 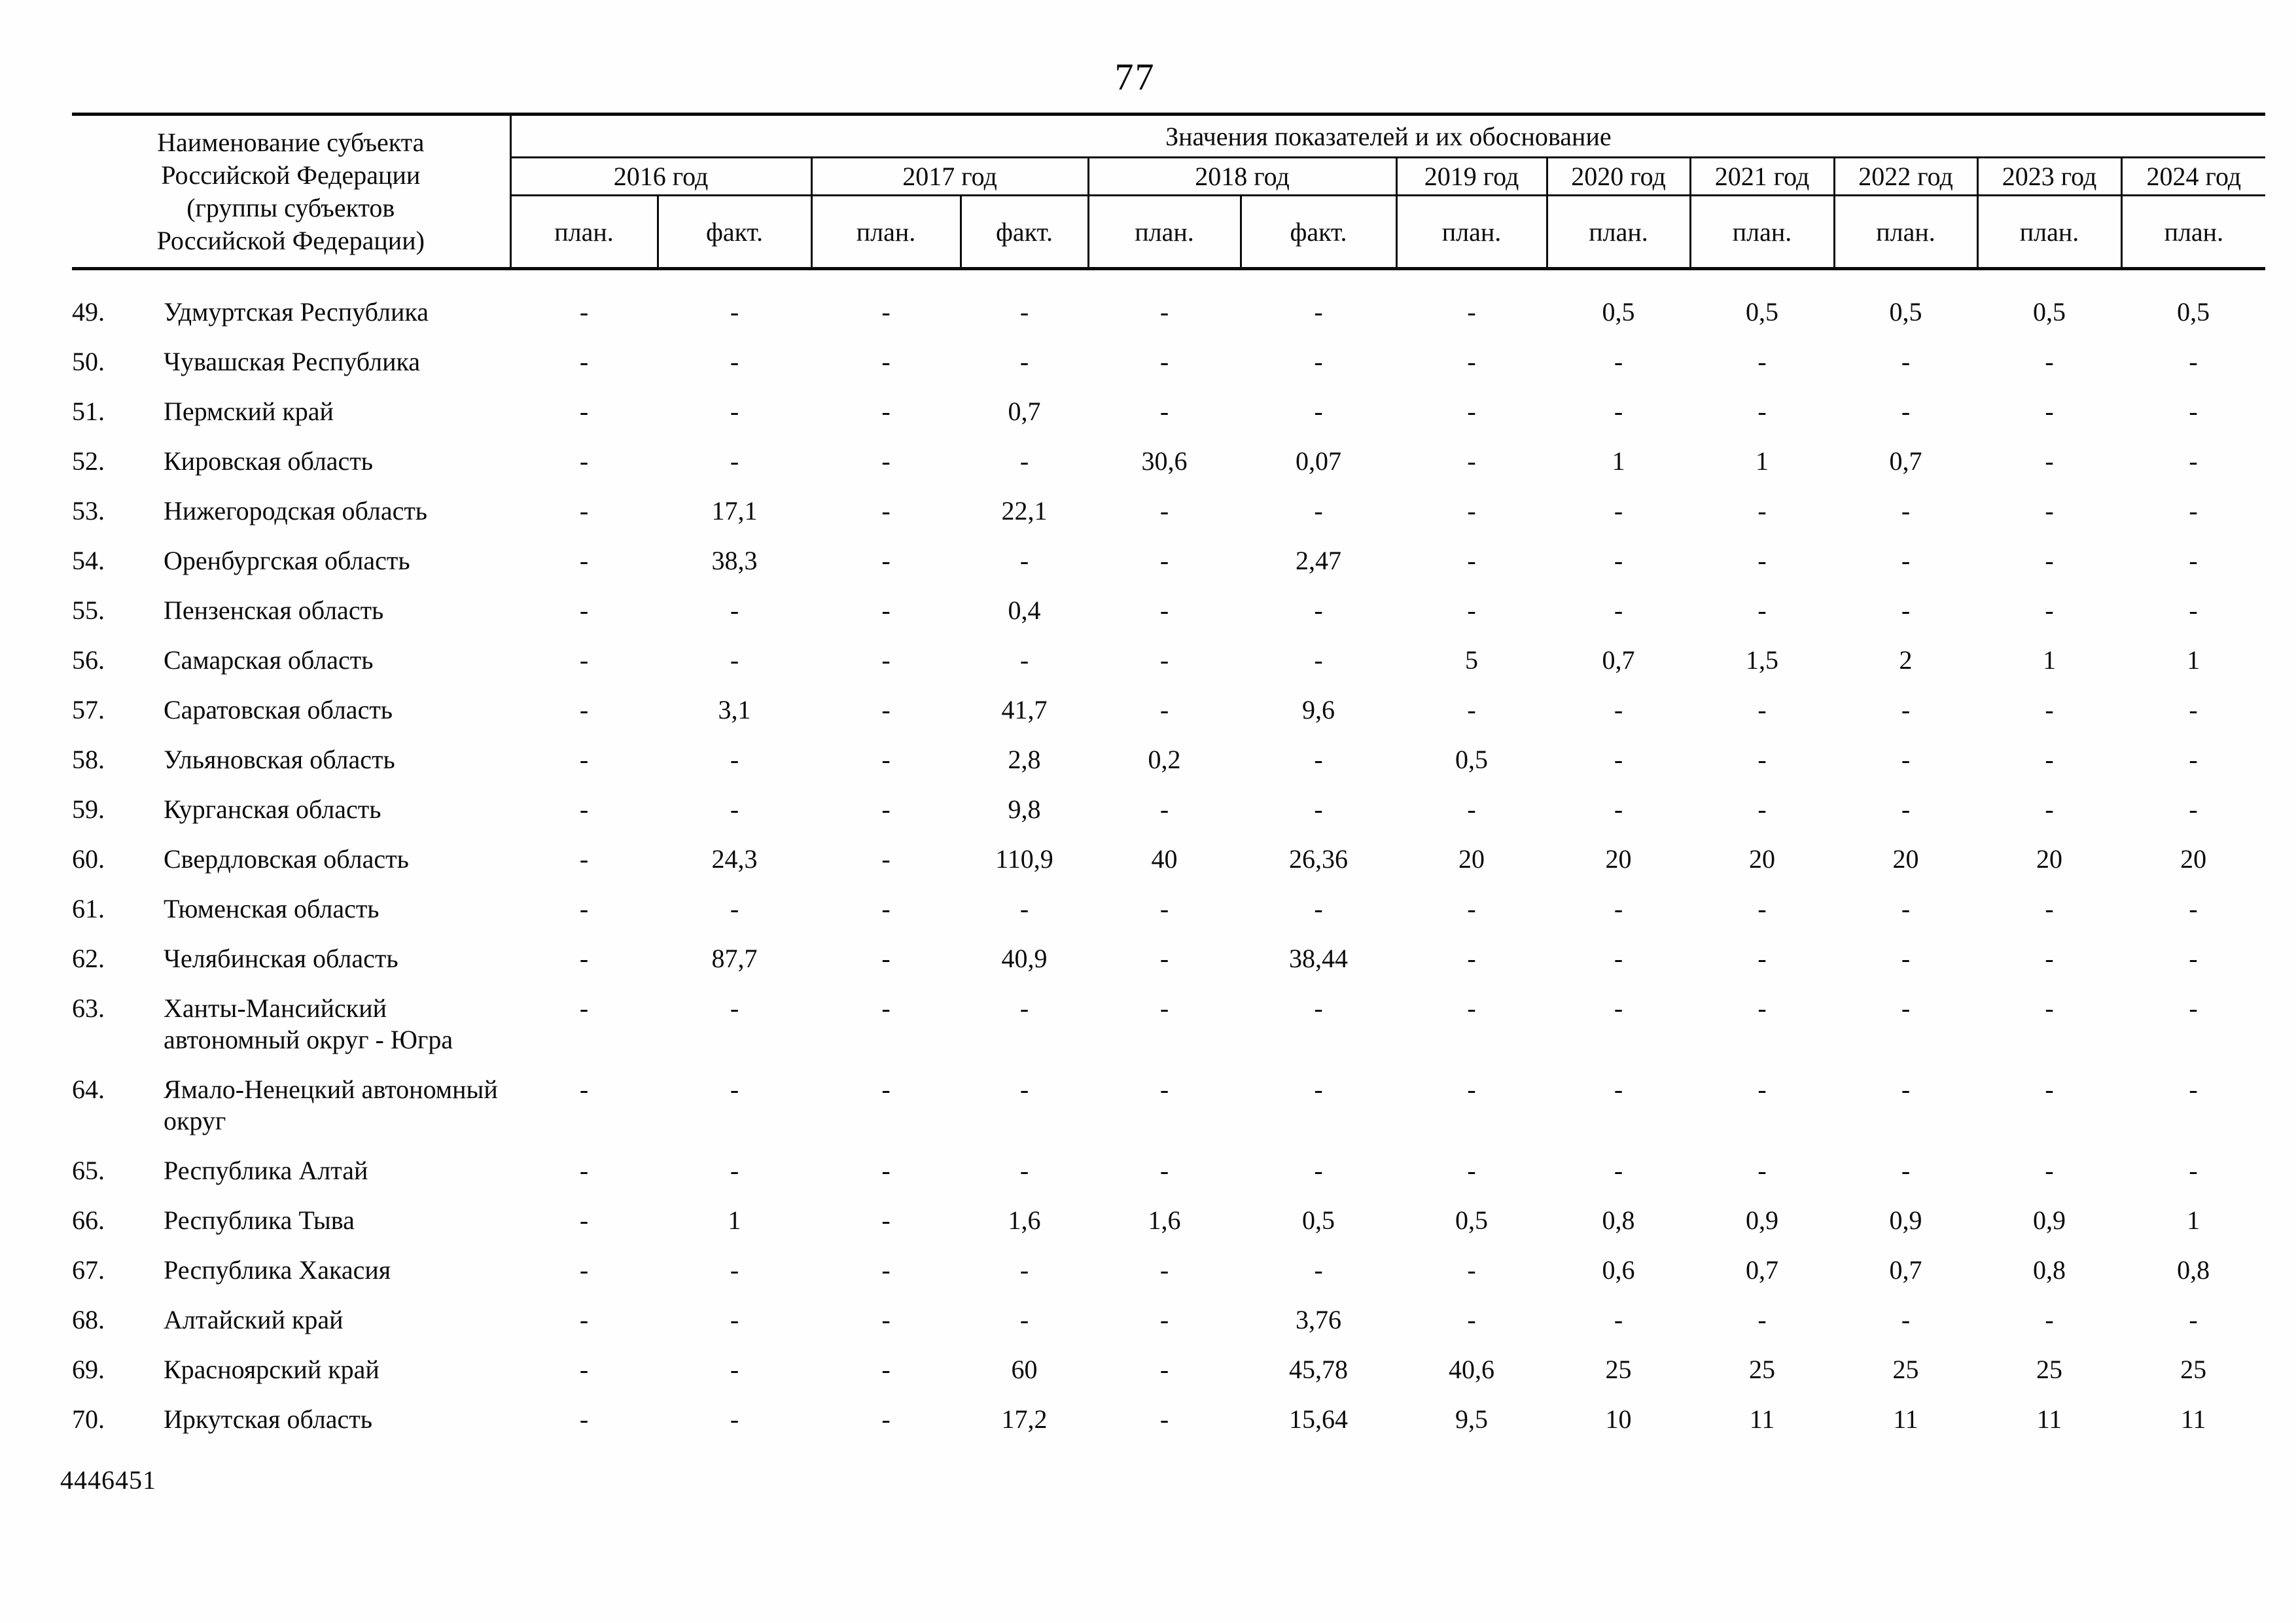 I want to click on row-number: 67., so click(x=88, y=1270).